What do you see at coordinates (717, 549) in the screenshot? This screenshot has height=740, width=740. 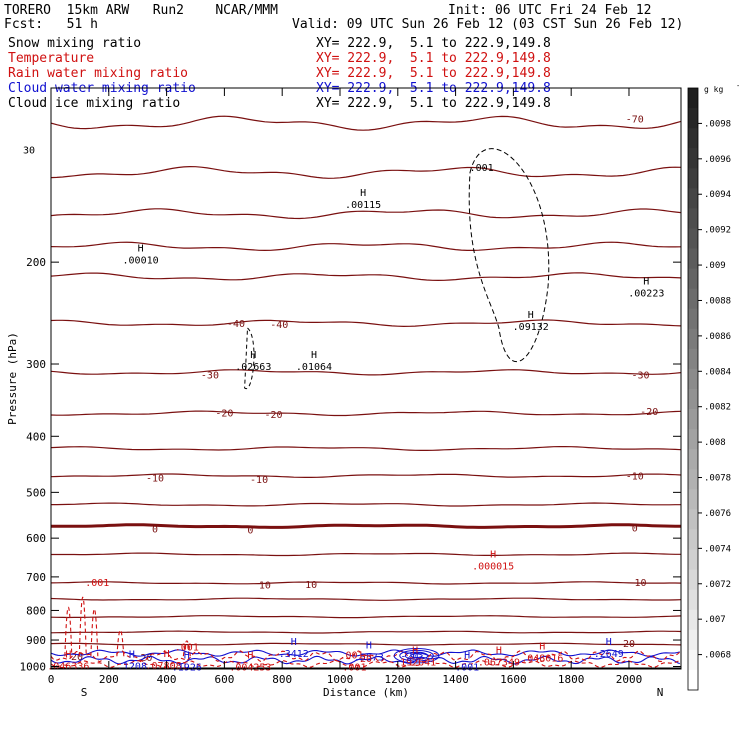 I see `colorbar-label: .0074` at bounding box center [717, 549].